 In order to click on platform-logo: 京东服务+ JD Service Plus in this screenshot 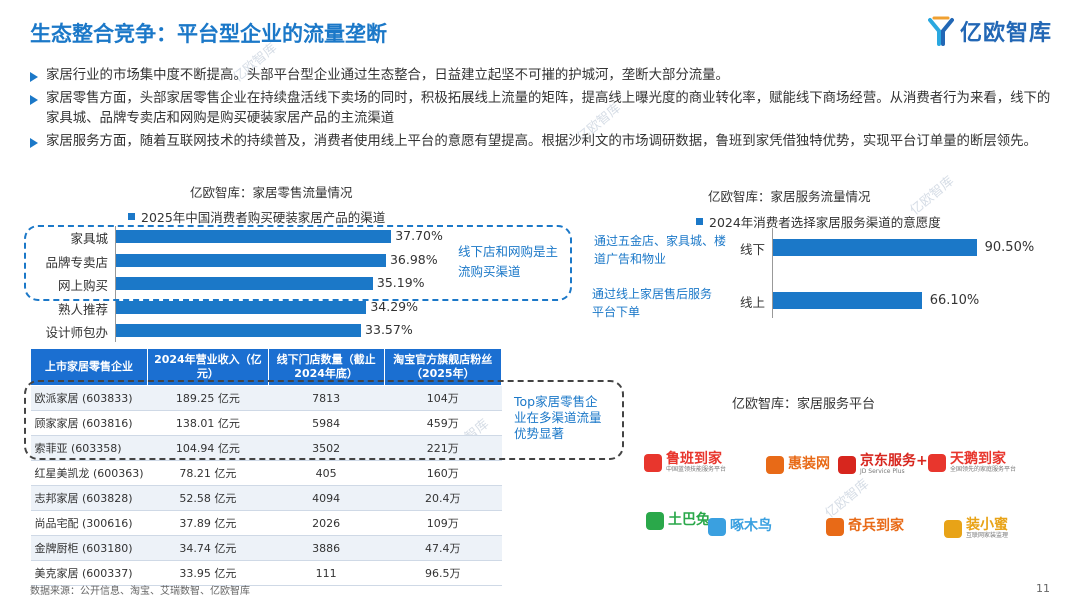, I will do `click(883, 464)`.